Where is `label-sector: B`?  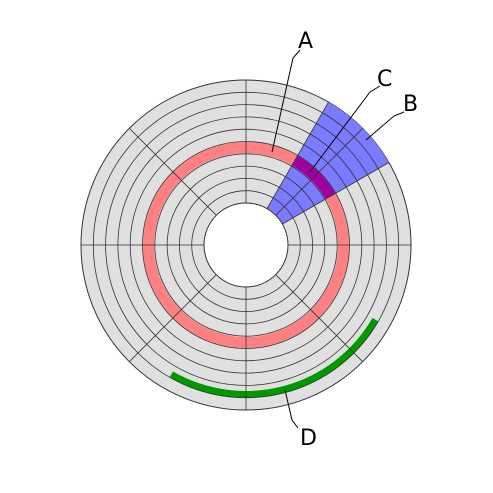
label-sector: B is located at coordinates (410, 104).